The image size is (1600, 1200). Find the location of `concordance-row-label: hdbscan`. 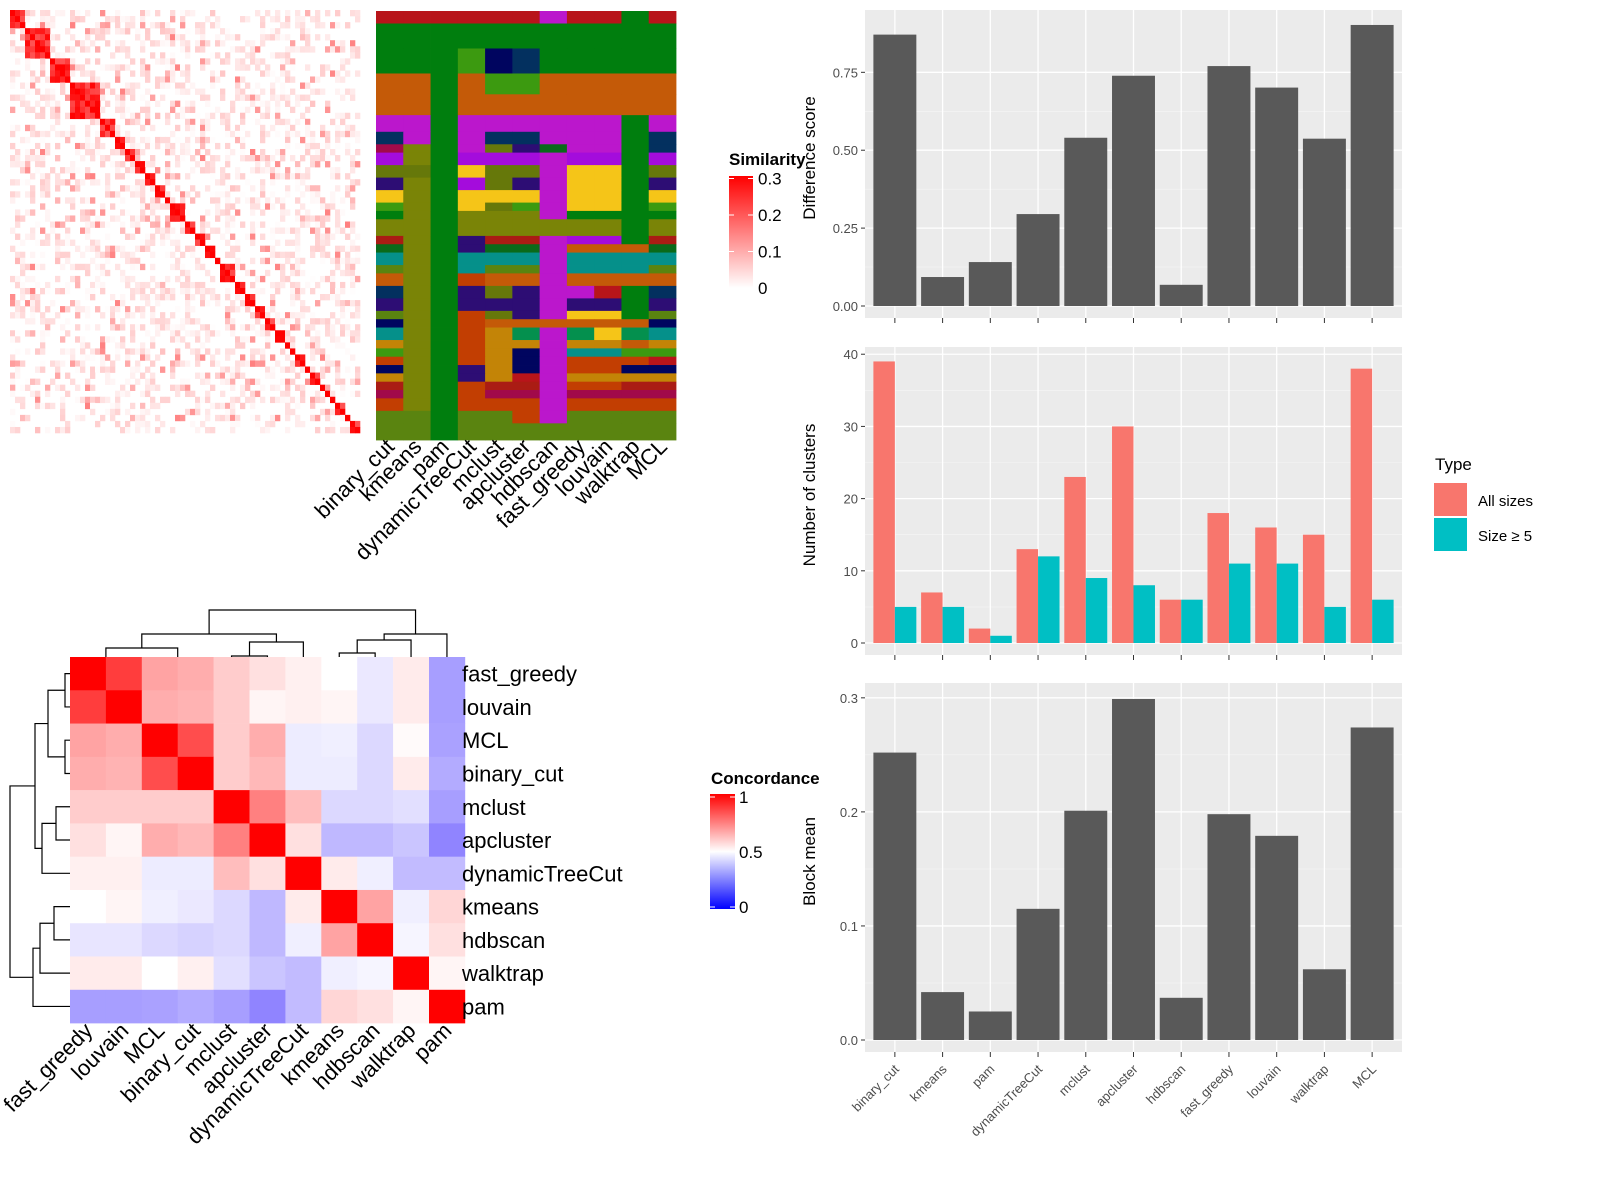

concordance-row-label: hdbscan is located at coordinates (503, 940).